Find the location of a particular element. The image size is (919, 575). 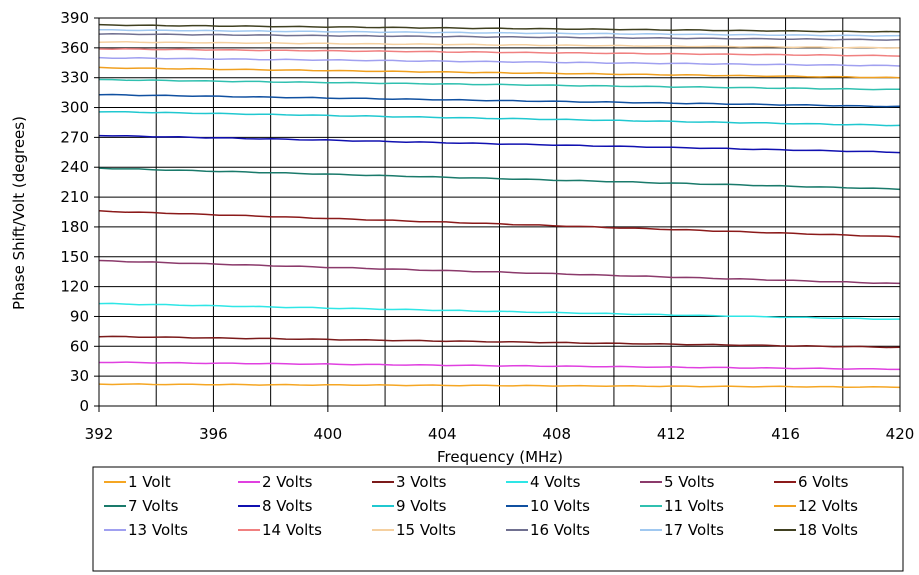

y-tick-label-210: 210 is located at coordinates (74, 197).